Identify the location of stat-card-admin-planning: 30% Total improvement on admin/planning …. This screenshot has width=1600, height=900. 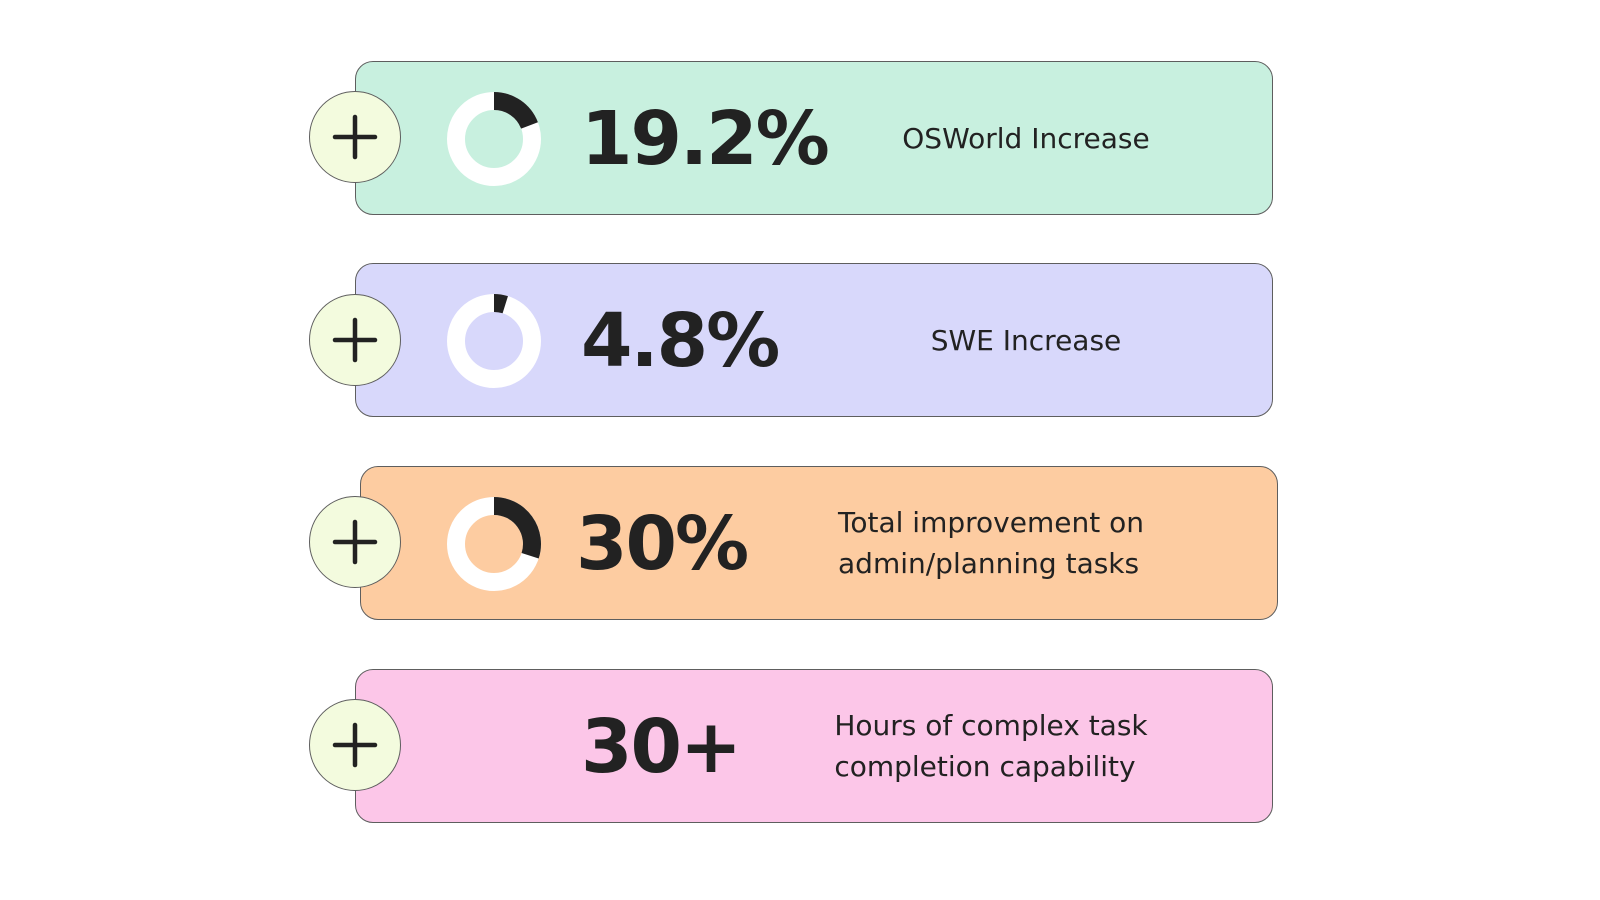
(819, 543).